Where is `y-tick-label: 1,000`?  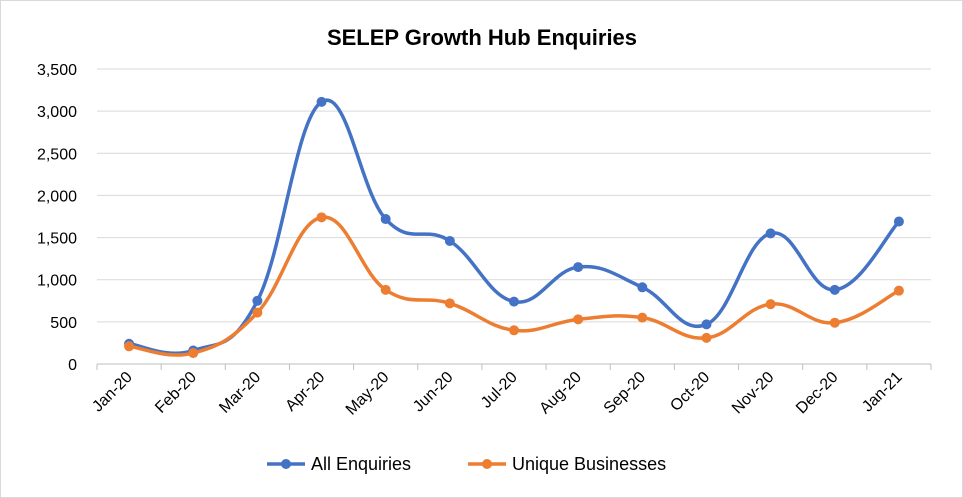 y-tick-label: 1,000 is located at coordinates (57, 281).